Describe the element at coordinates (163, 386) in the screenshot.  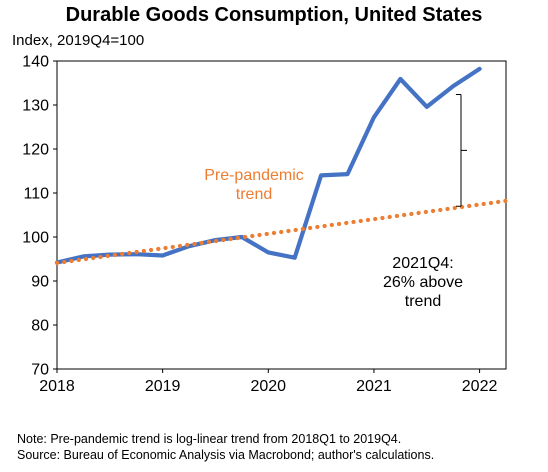
I see `x-tick-label: 2019` at that location.